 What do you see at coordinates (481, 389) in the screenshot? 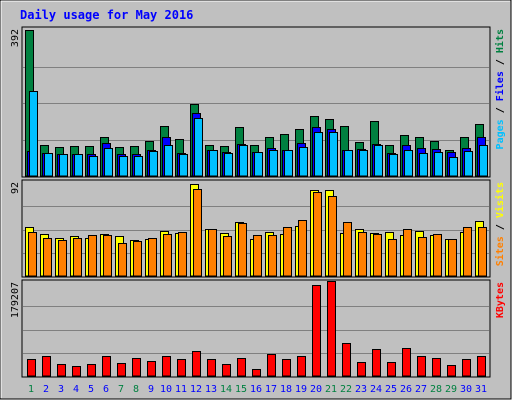
I see `x-tick-label-day-31: 31` at bounding box center [481, 389].